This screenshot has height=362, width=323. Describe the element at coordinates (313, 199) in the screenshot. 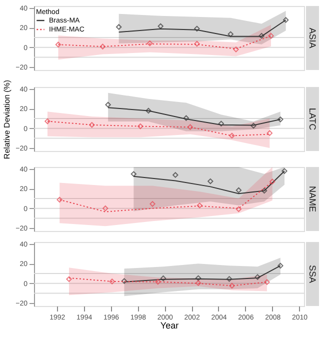

I see `text: NAME` at that location.